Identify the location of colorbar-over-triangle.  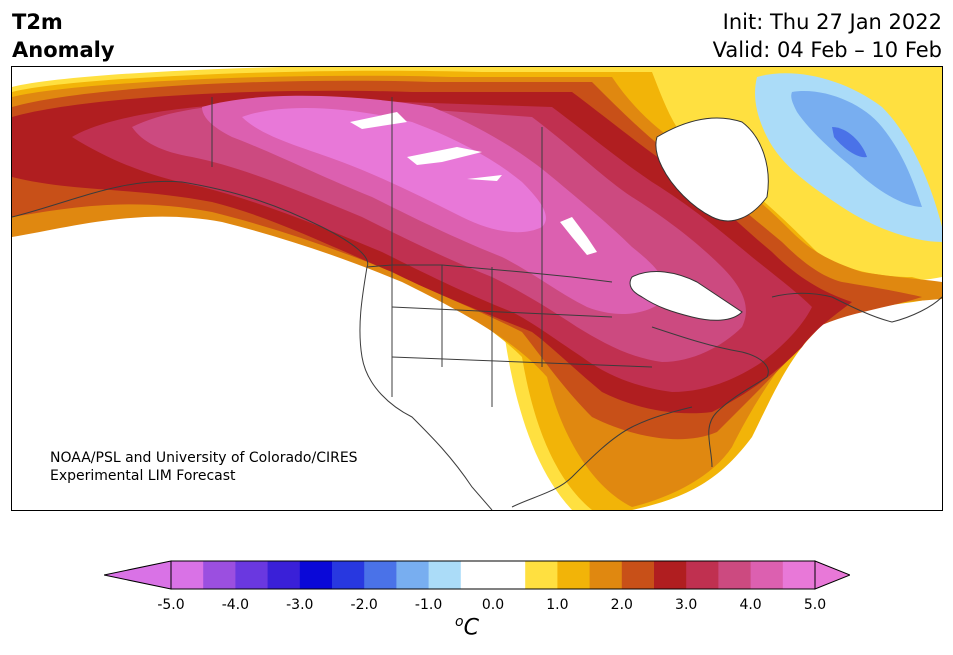
(832, 575).